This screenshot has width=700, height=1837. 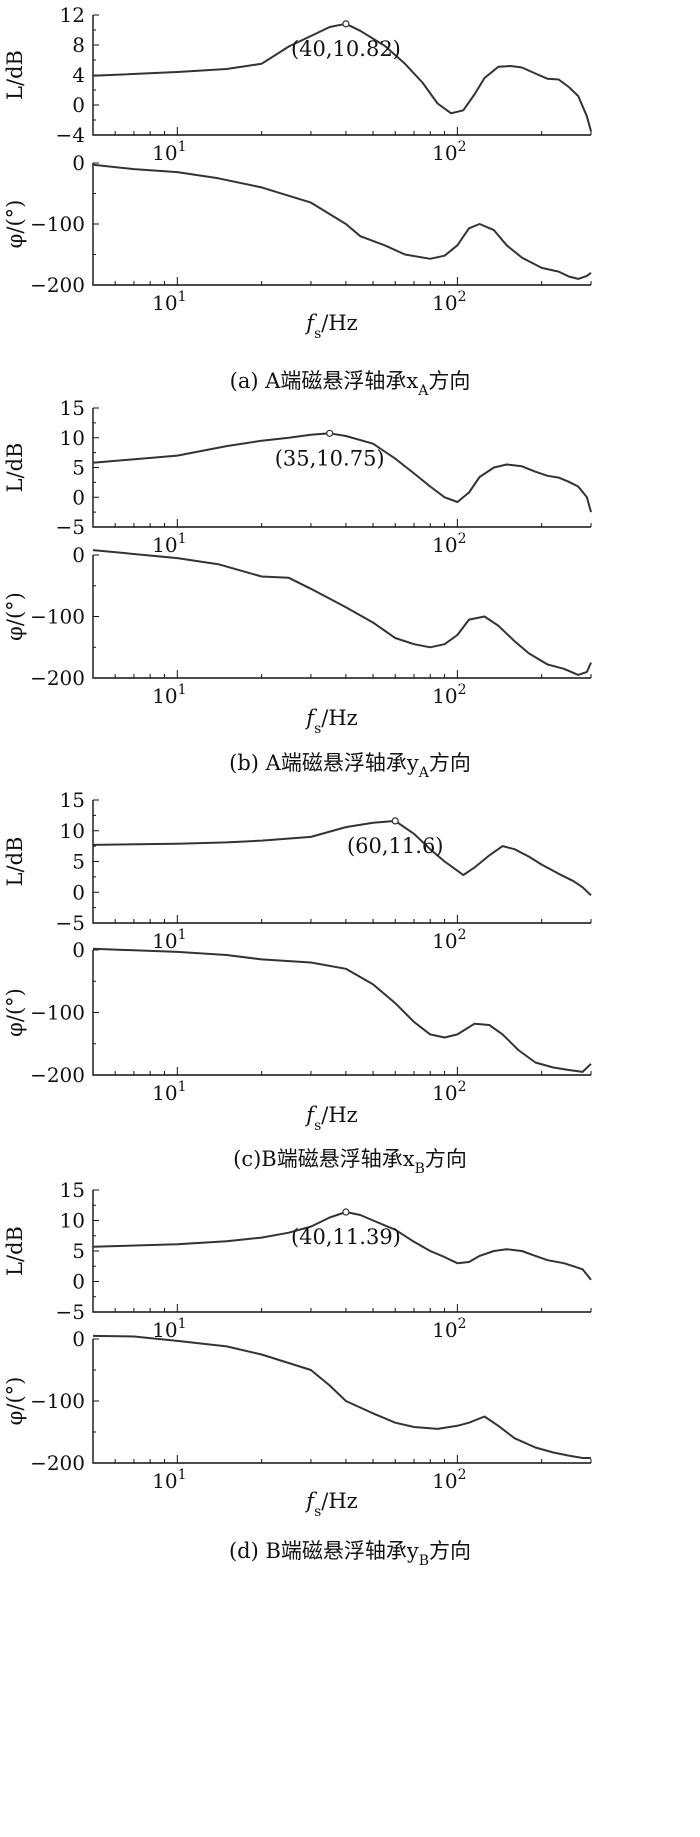 I want to click on phase-plot-b: −200 −100 0 10¹ 10² φ/(°), so click(x=297, y=625).